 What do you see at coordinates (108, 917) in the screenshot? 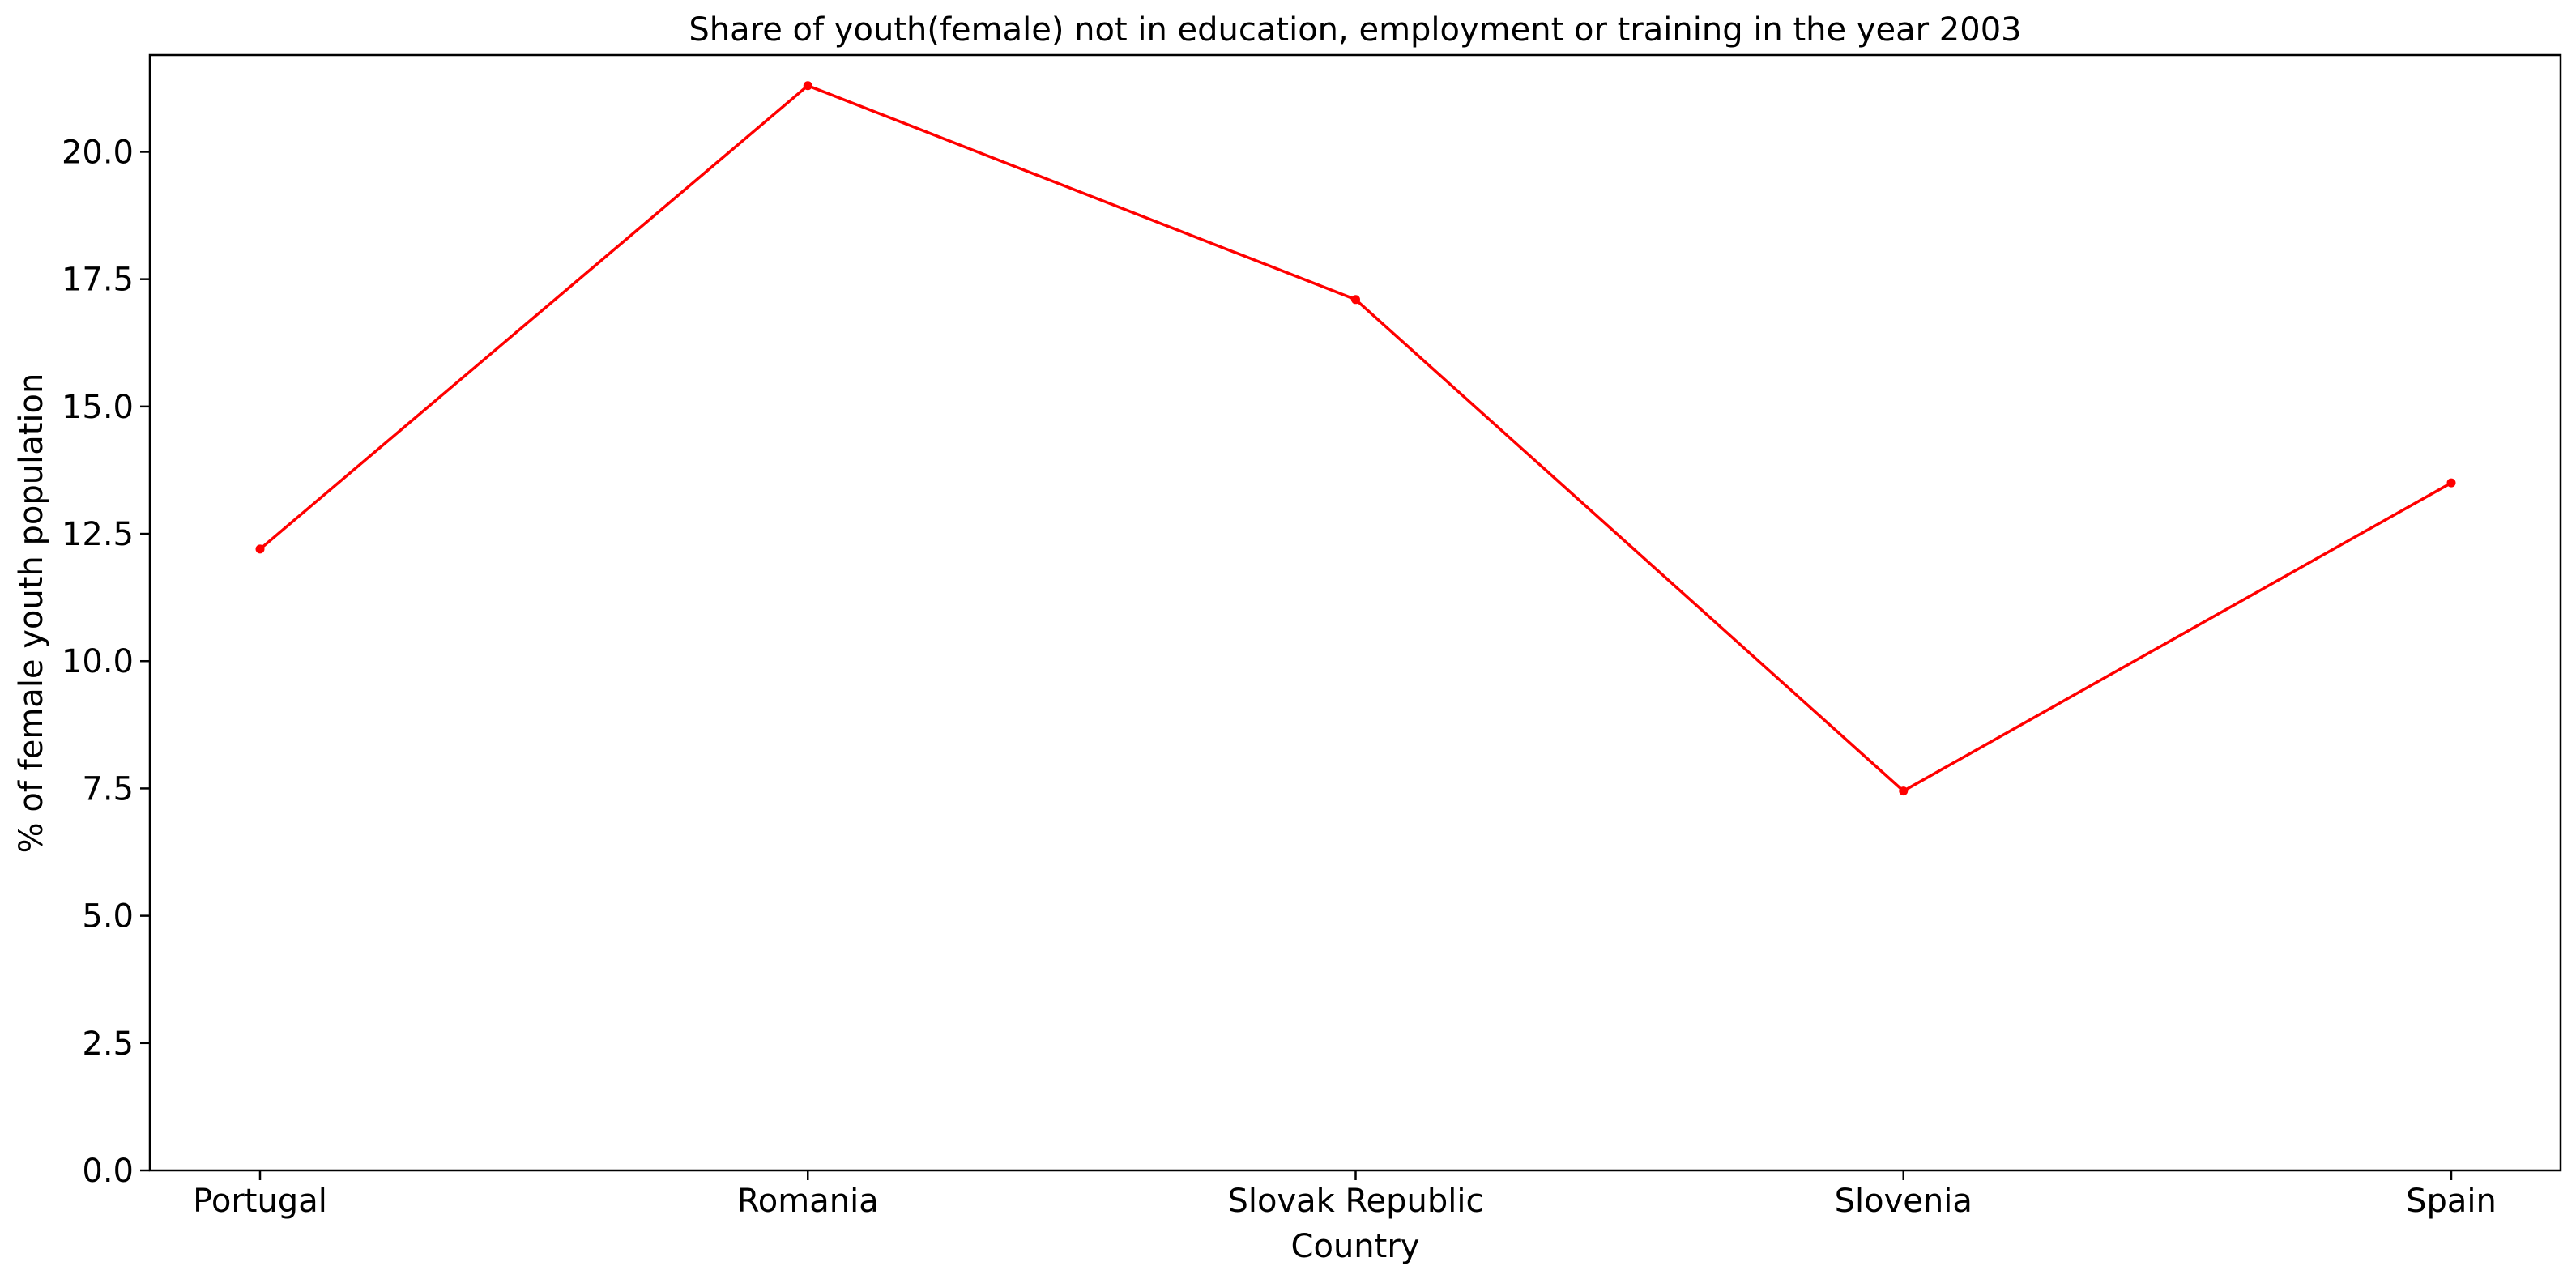
I see `y-tick-label: 5.0` at bounding box center [108, 917].